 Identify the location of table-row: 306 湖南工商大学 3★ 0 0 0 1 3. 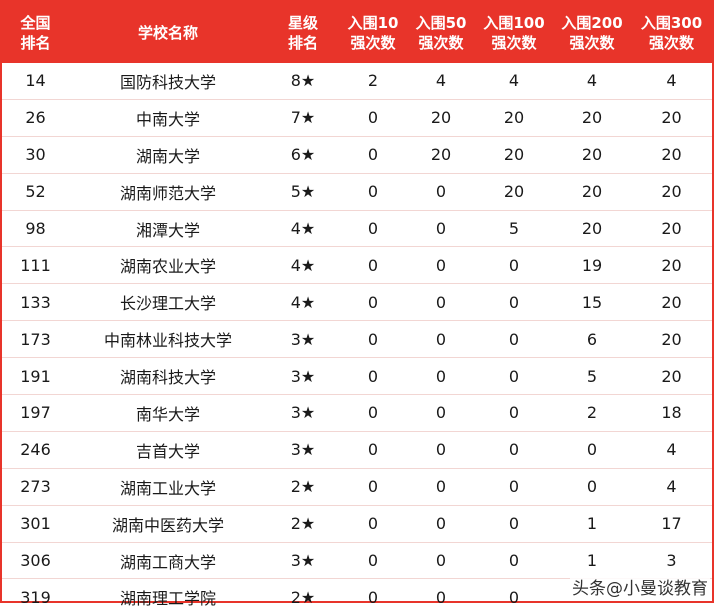
(357, 561).